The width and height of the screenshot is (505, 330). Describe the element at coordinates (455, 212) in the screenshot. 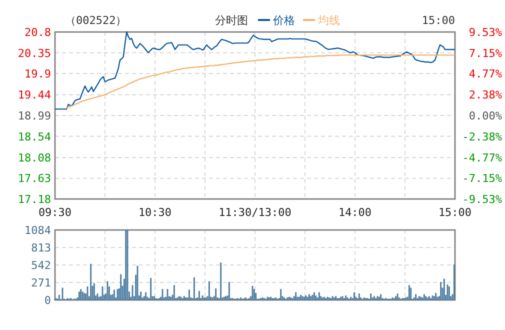

I see `x-tick-label: 15:00` at that location.